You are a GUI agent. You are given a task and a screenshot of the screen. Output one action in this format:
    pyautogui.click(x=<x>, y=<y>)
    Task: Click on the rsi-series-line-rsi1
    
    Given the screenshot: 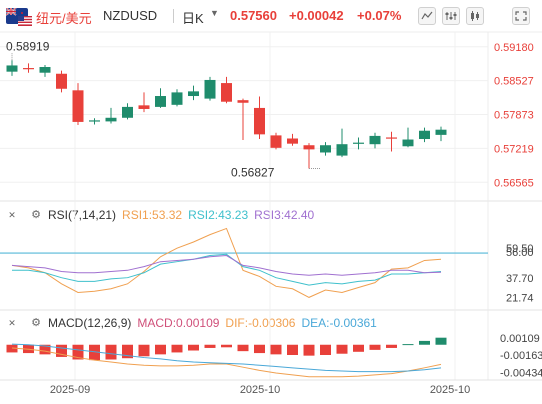 What is the action you would take?
    pyautogui.click(x=226, y=262)
    